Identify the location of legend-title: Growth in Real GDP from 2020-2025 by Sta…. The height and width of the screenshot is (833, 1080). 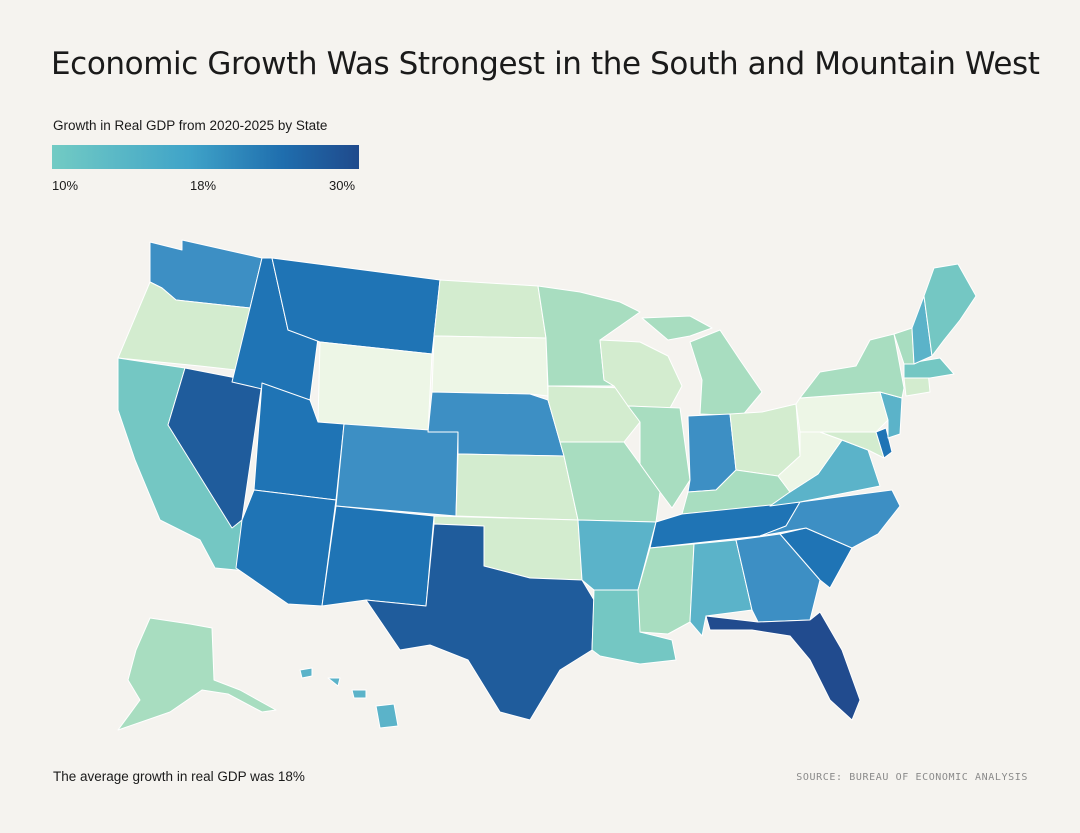
(190, 125).